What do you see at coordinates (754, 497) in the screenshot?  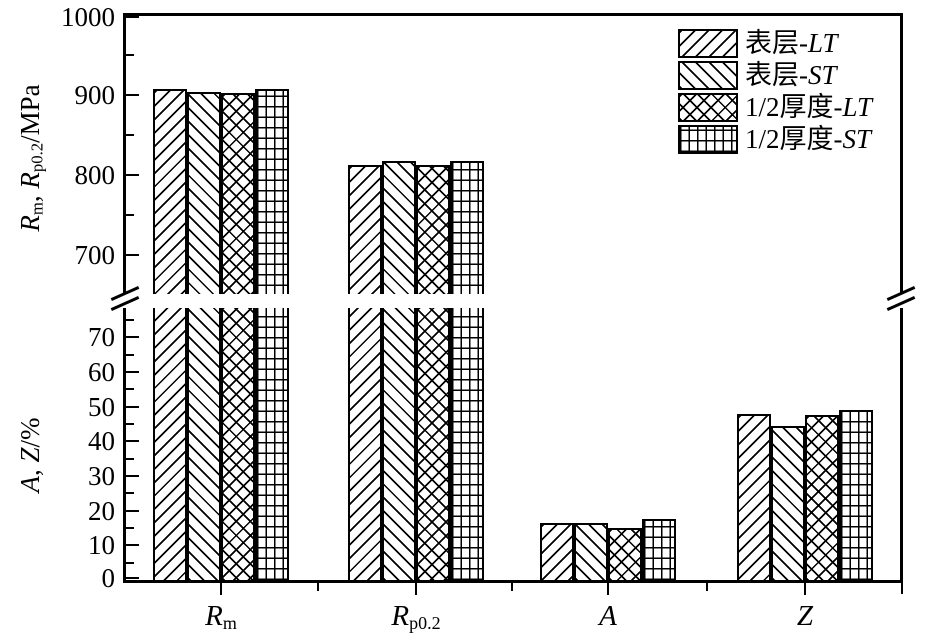 I see `bar-Z-表层-LT` at bounding box center [754, 497].